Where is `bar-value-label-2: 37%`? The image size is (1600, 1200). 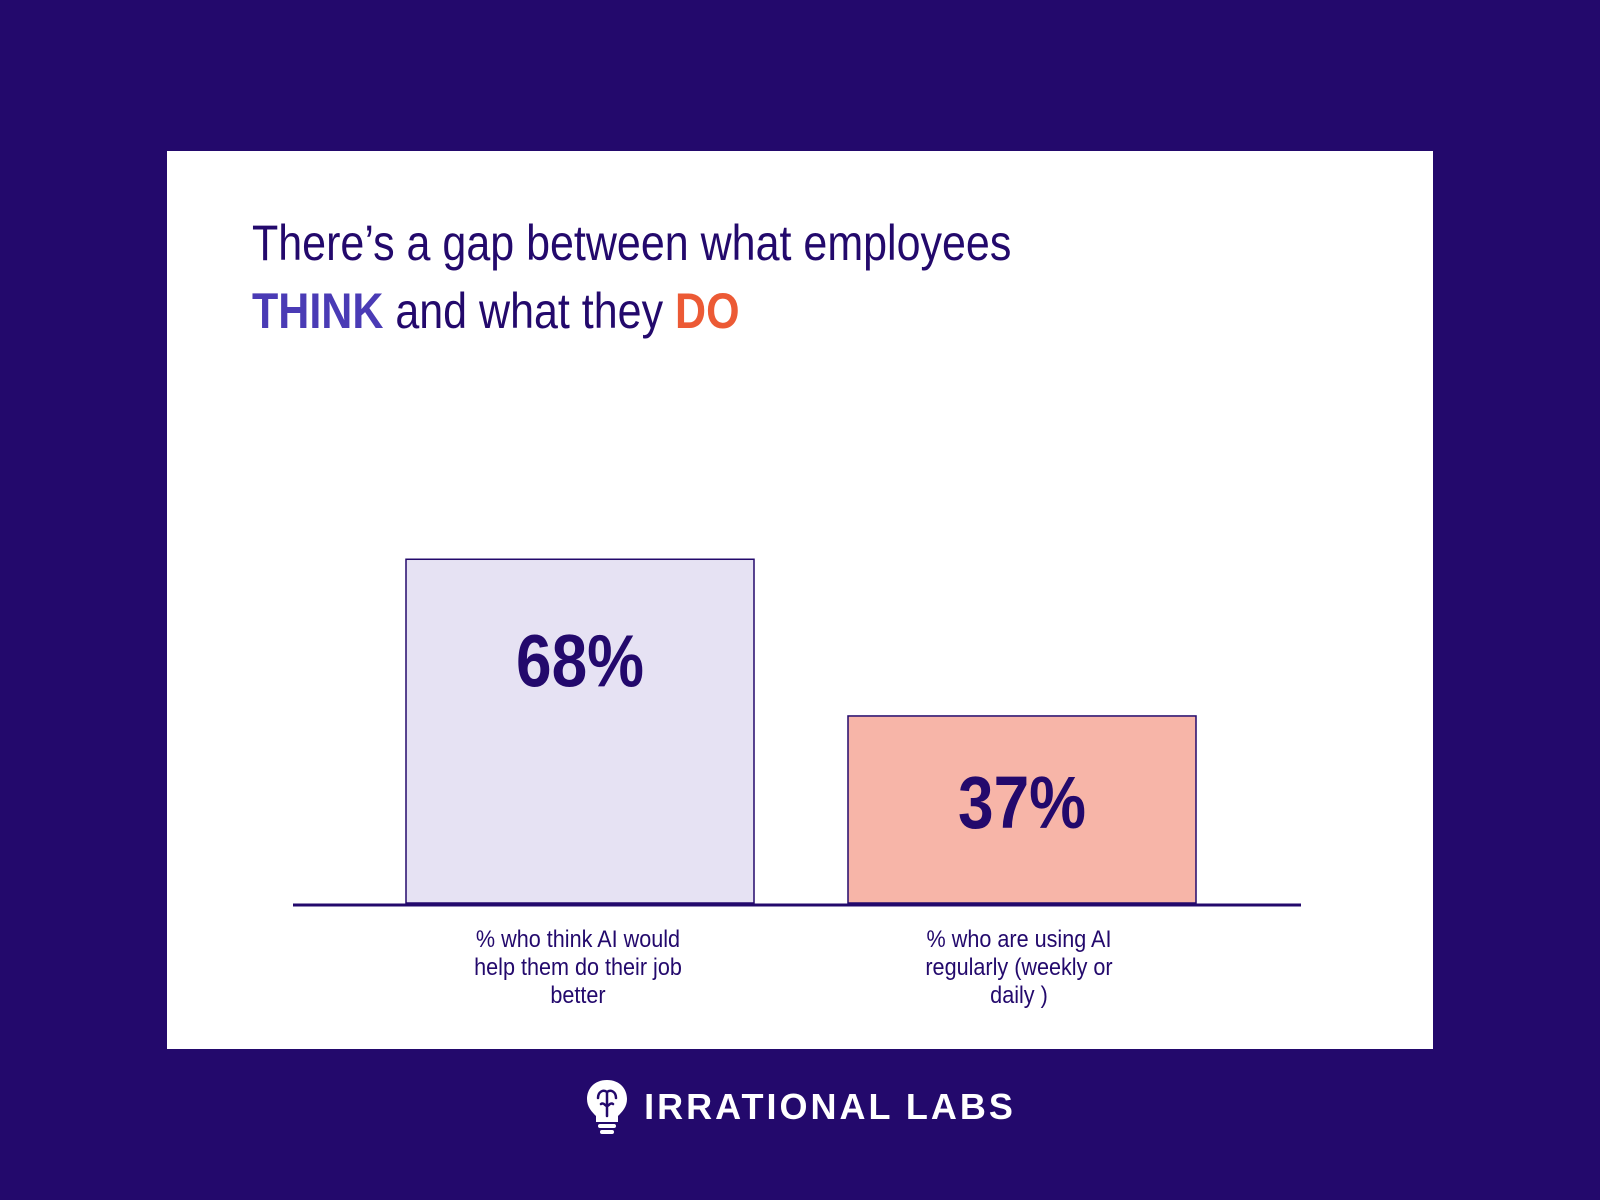 bar-value-label-2: 37% is located at coordinates (1022, 802).